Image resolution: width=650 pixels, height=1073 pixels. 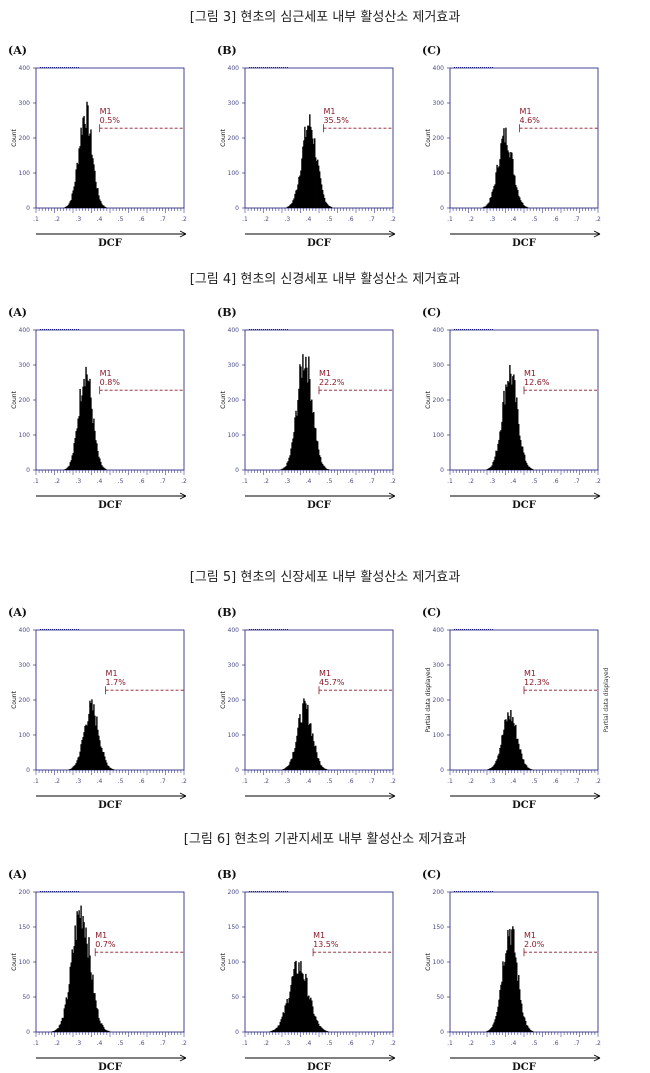 I want to click on x-tick-label: .1, so click(x=450, y=781).